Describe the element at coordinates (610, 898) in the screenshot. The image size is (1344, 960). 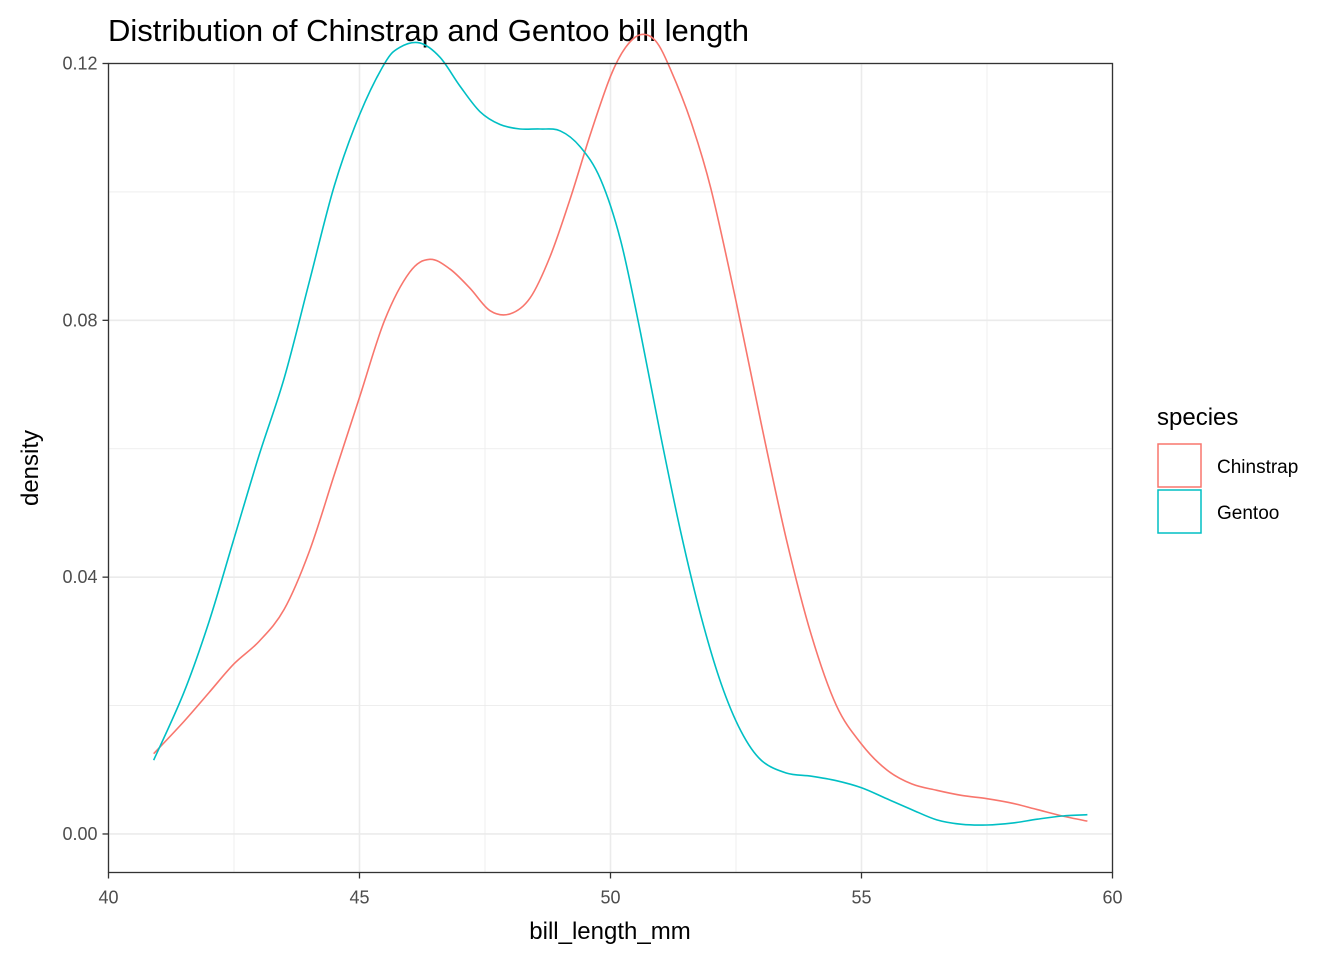
I see `x-tick-label: 50` at that location.